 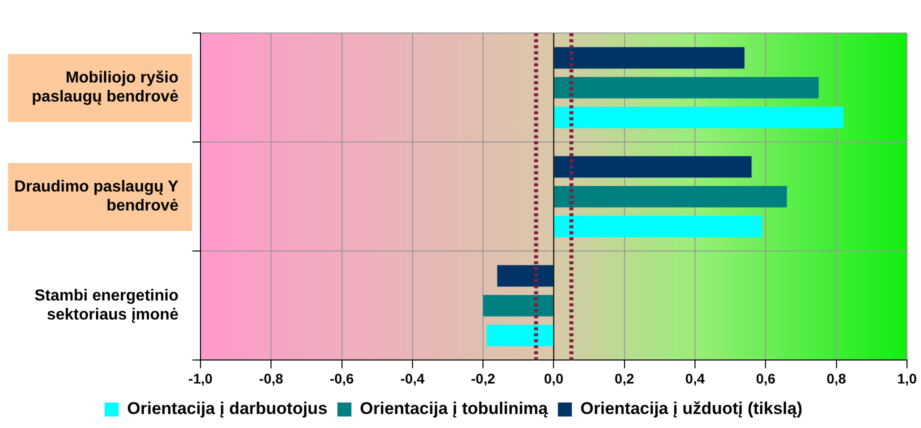 I want to click on x-tick-label: 0,2, so click(x=624, y=378).